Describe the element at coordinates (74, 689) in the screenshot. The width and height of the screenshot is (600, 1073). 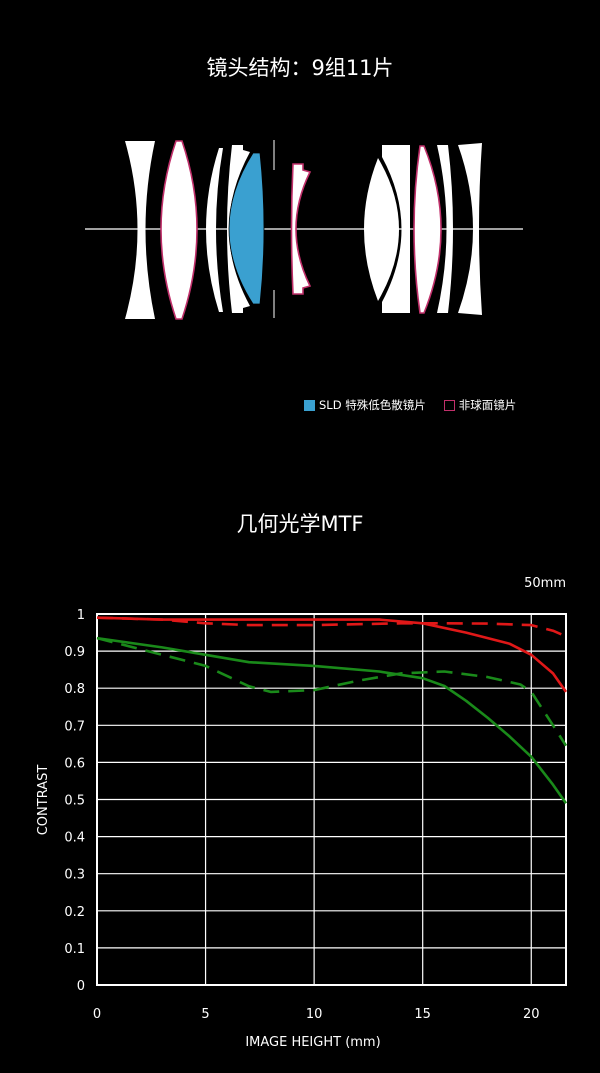
I see `y-tick-label: 0.8` at that location.